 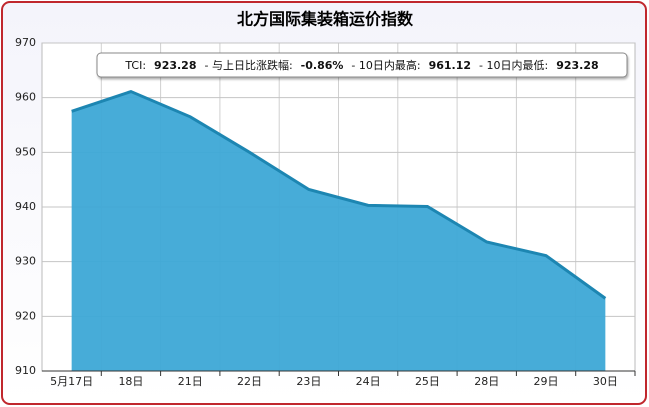 What do you see at coordinates (605, 381) in the screenshot?
I see `x-tick-label: 30日` at bounding box center [605, 381].